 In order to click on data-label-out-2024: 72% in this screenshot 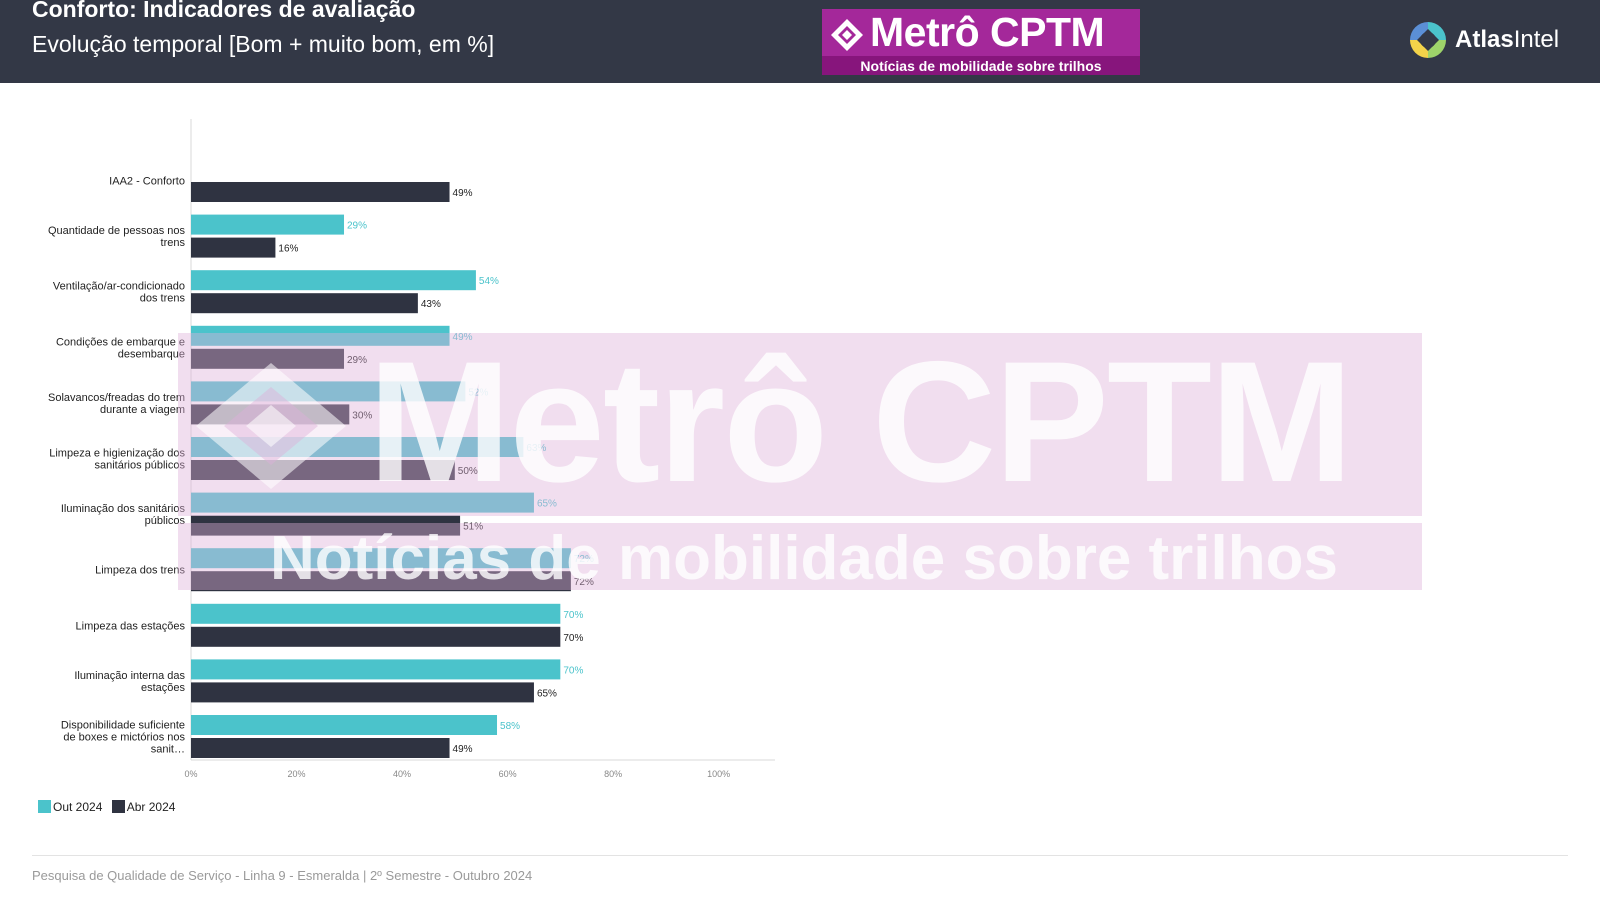, I will do `click(584, 559)`.